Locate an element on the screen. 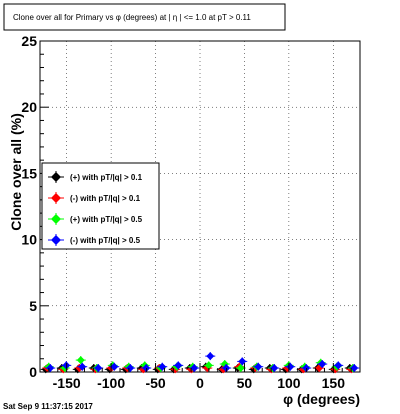  y-tick-label: 15 is located at coordinates (29, 173).